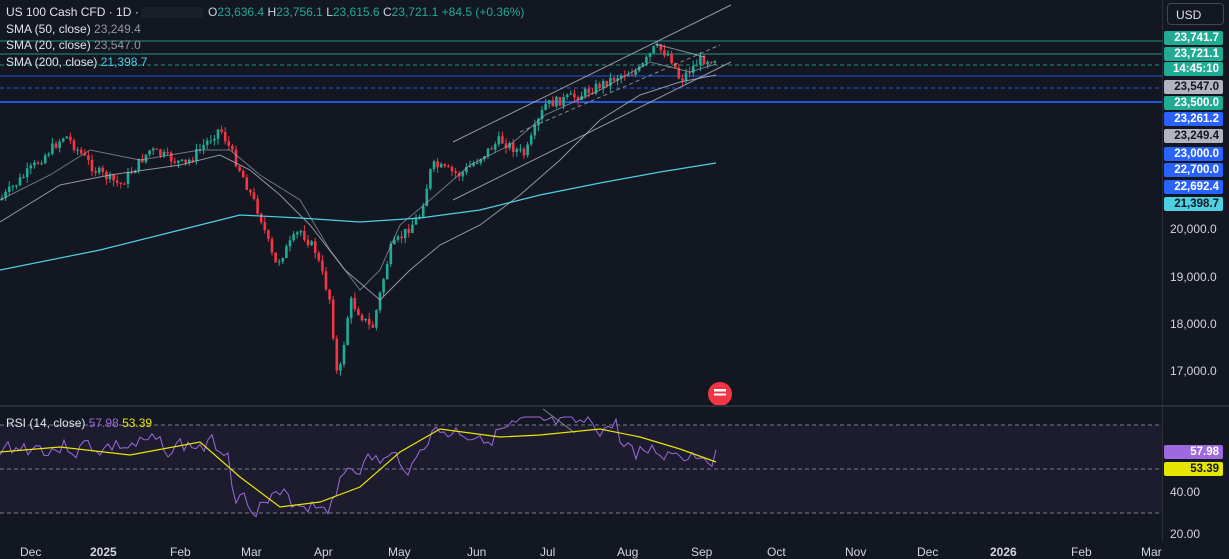  What do you see at coordinates (1193, 54) in the screenshot?
I see `price-tag-last: 23,721.1` at bounding box center [1193, 54].